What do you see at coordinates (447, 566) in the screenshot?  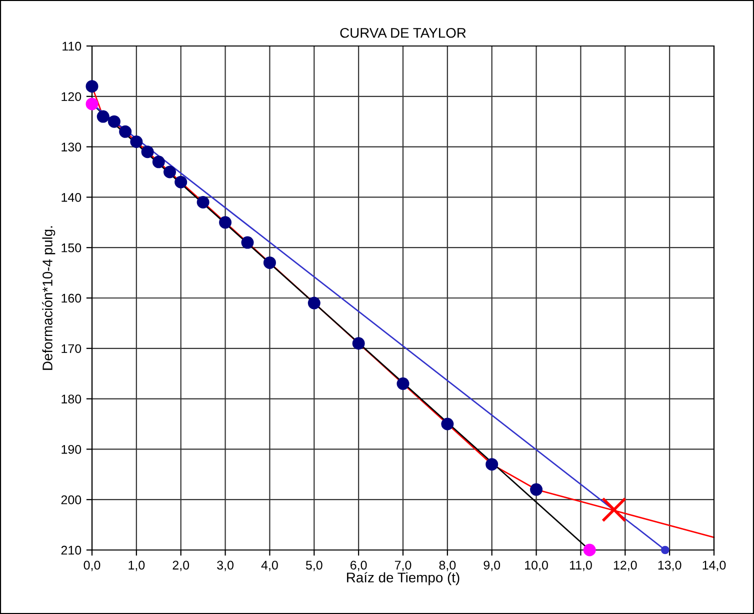 I see `x-tick-label: 8,0` at bounding box center [447, 566].